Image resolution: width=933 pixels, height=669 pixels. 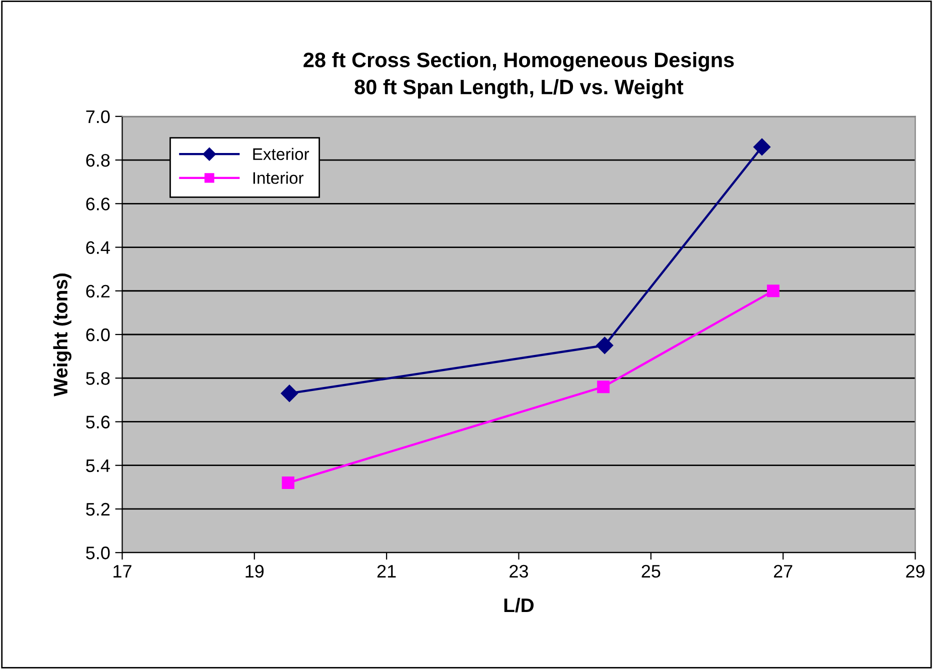 What do you see at coordinates (98, 291) in the screenshot?
I see `y-tick-label: 6.2` at bounding box center [98, 291].